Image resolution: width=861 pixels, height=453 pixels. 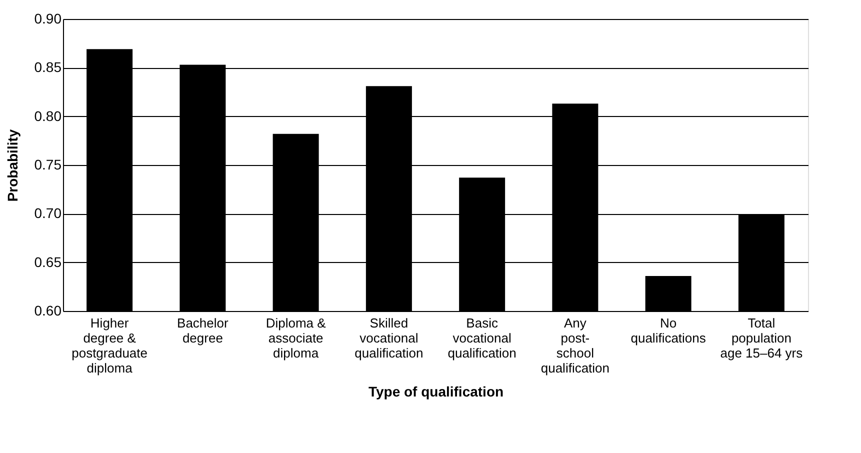 I want to click on x-tick-label: Higher degree & postgraduate diploma, so click(x=110, y=346).